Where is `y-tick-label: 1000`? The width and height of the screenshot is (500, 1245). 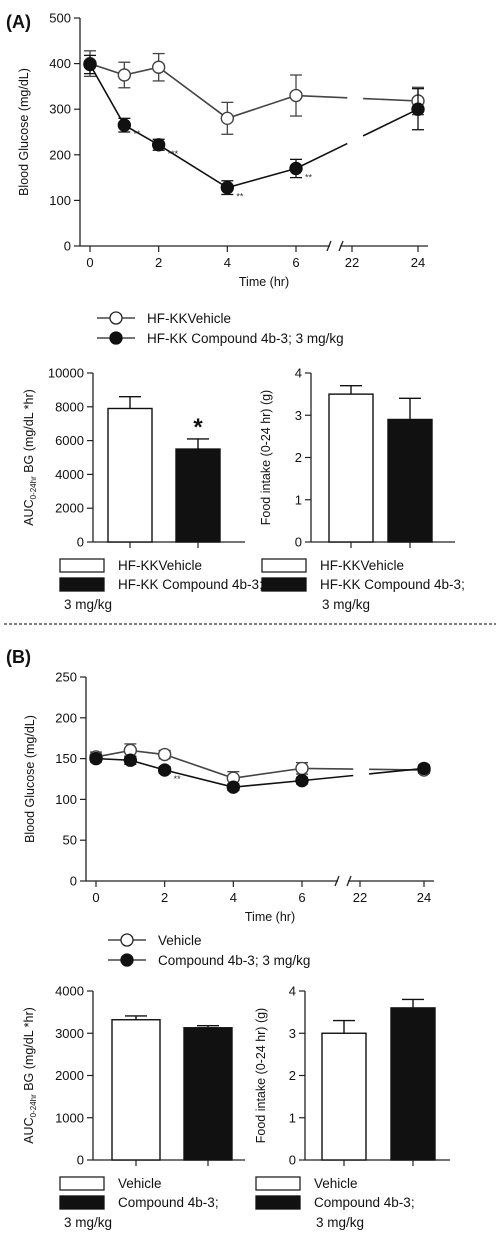 y-tick-label: 1000 is located at coordinates (69, 1117).